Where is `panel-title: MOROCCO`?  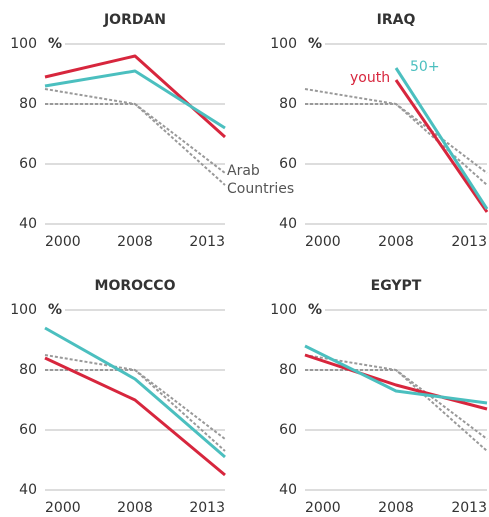
panel-title: MOROCCO is located at coordinates (135, 286).